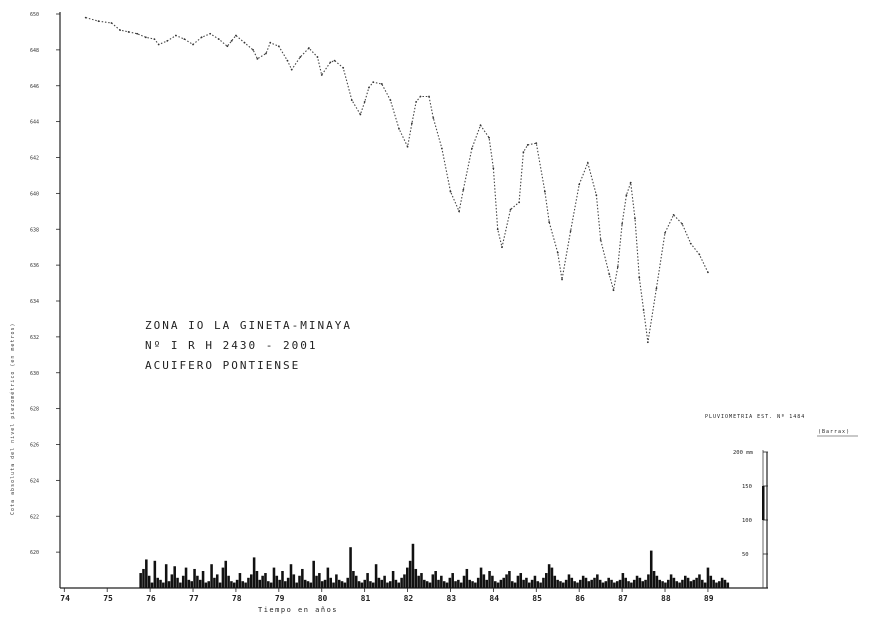 This screenshot has width=873, height=618. I want to click on y-tick-label: 650, so click(34, 15).